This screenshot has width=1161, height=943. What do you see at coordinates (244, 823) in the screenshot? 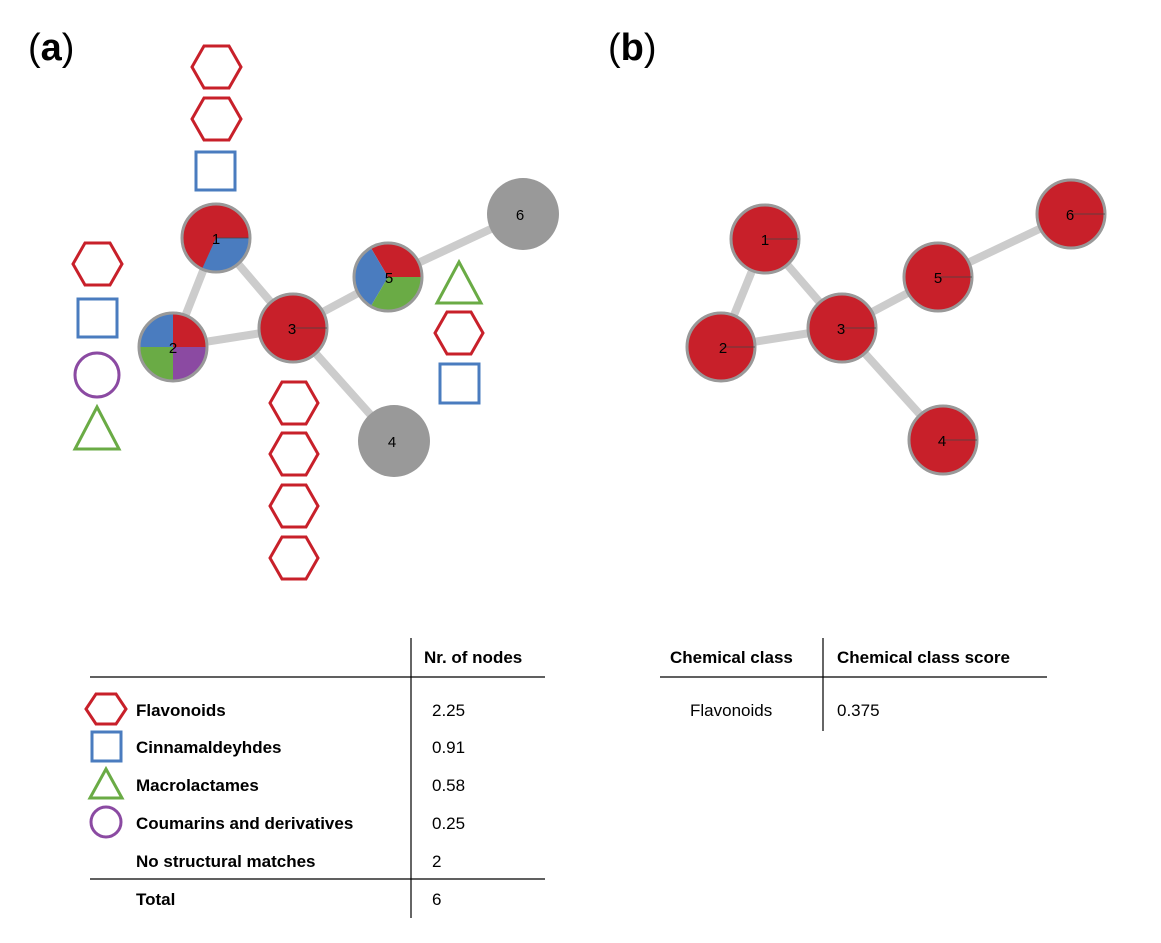
I see `row-label: Coumarins and derivatives` at bounding box center [244, 823].